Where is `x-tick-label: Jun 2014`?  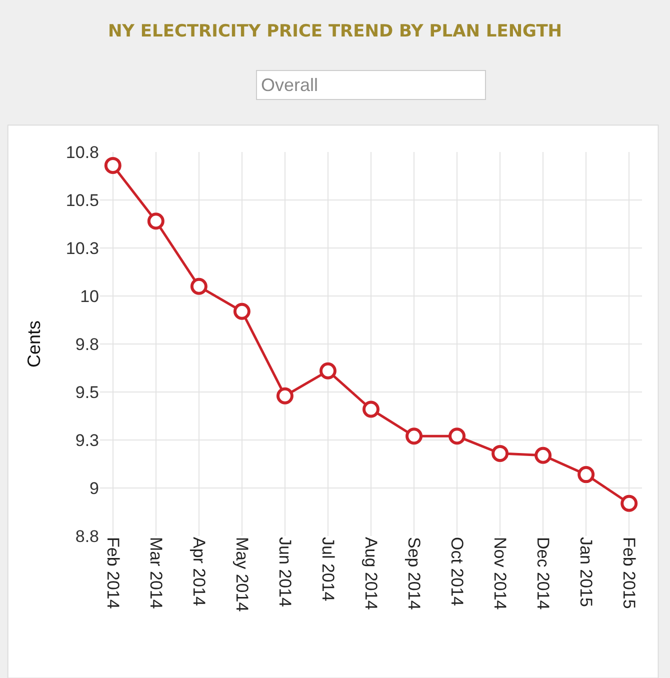
x-tick-label: Jun 2014 is located at coordinates (284, 572).